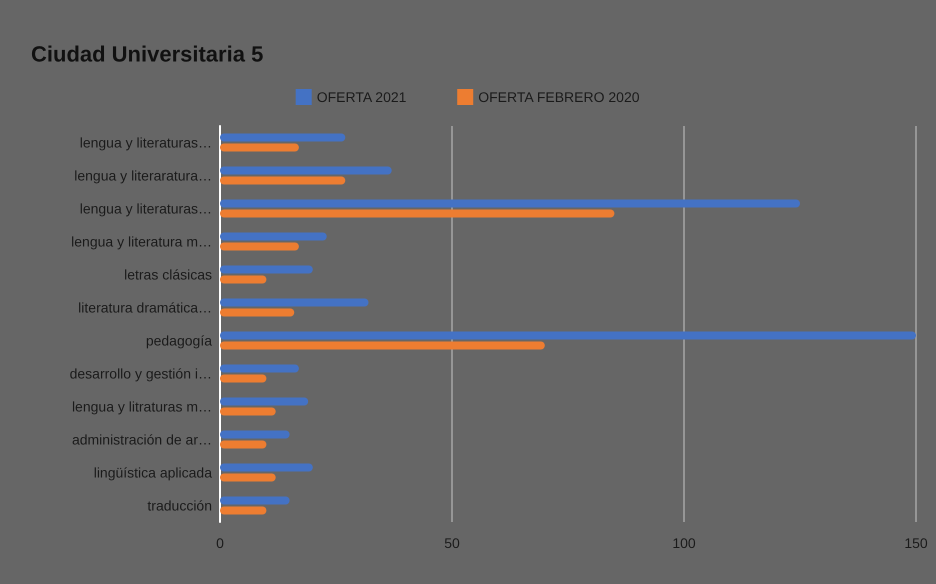  What do you see at coordinates (684, 543) in the screenshot?
I see `x-tick-label: 100` at bounding box center [684, 543].